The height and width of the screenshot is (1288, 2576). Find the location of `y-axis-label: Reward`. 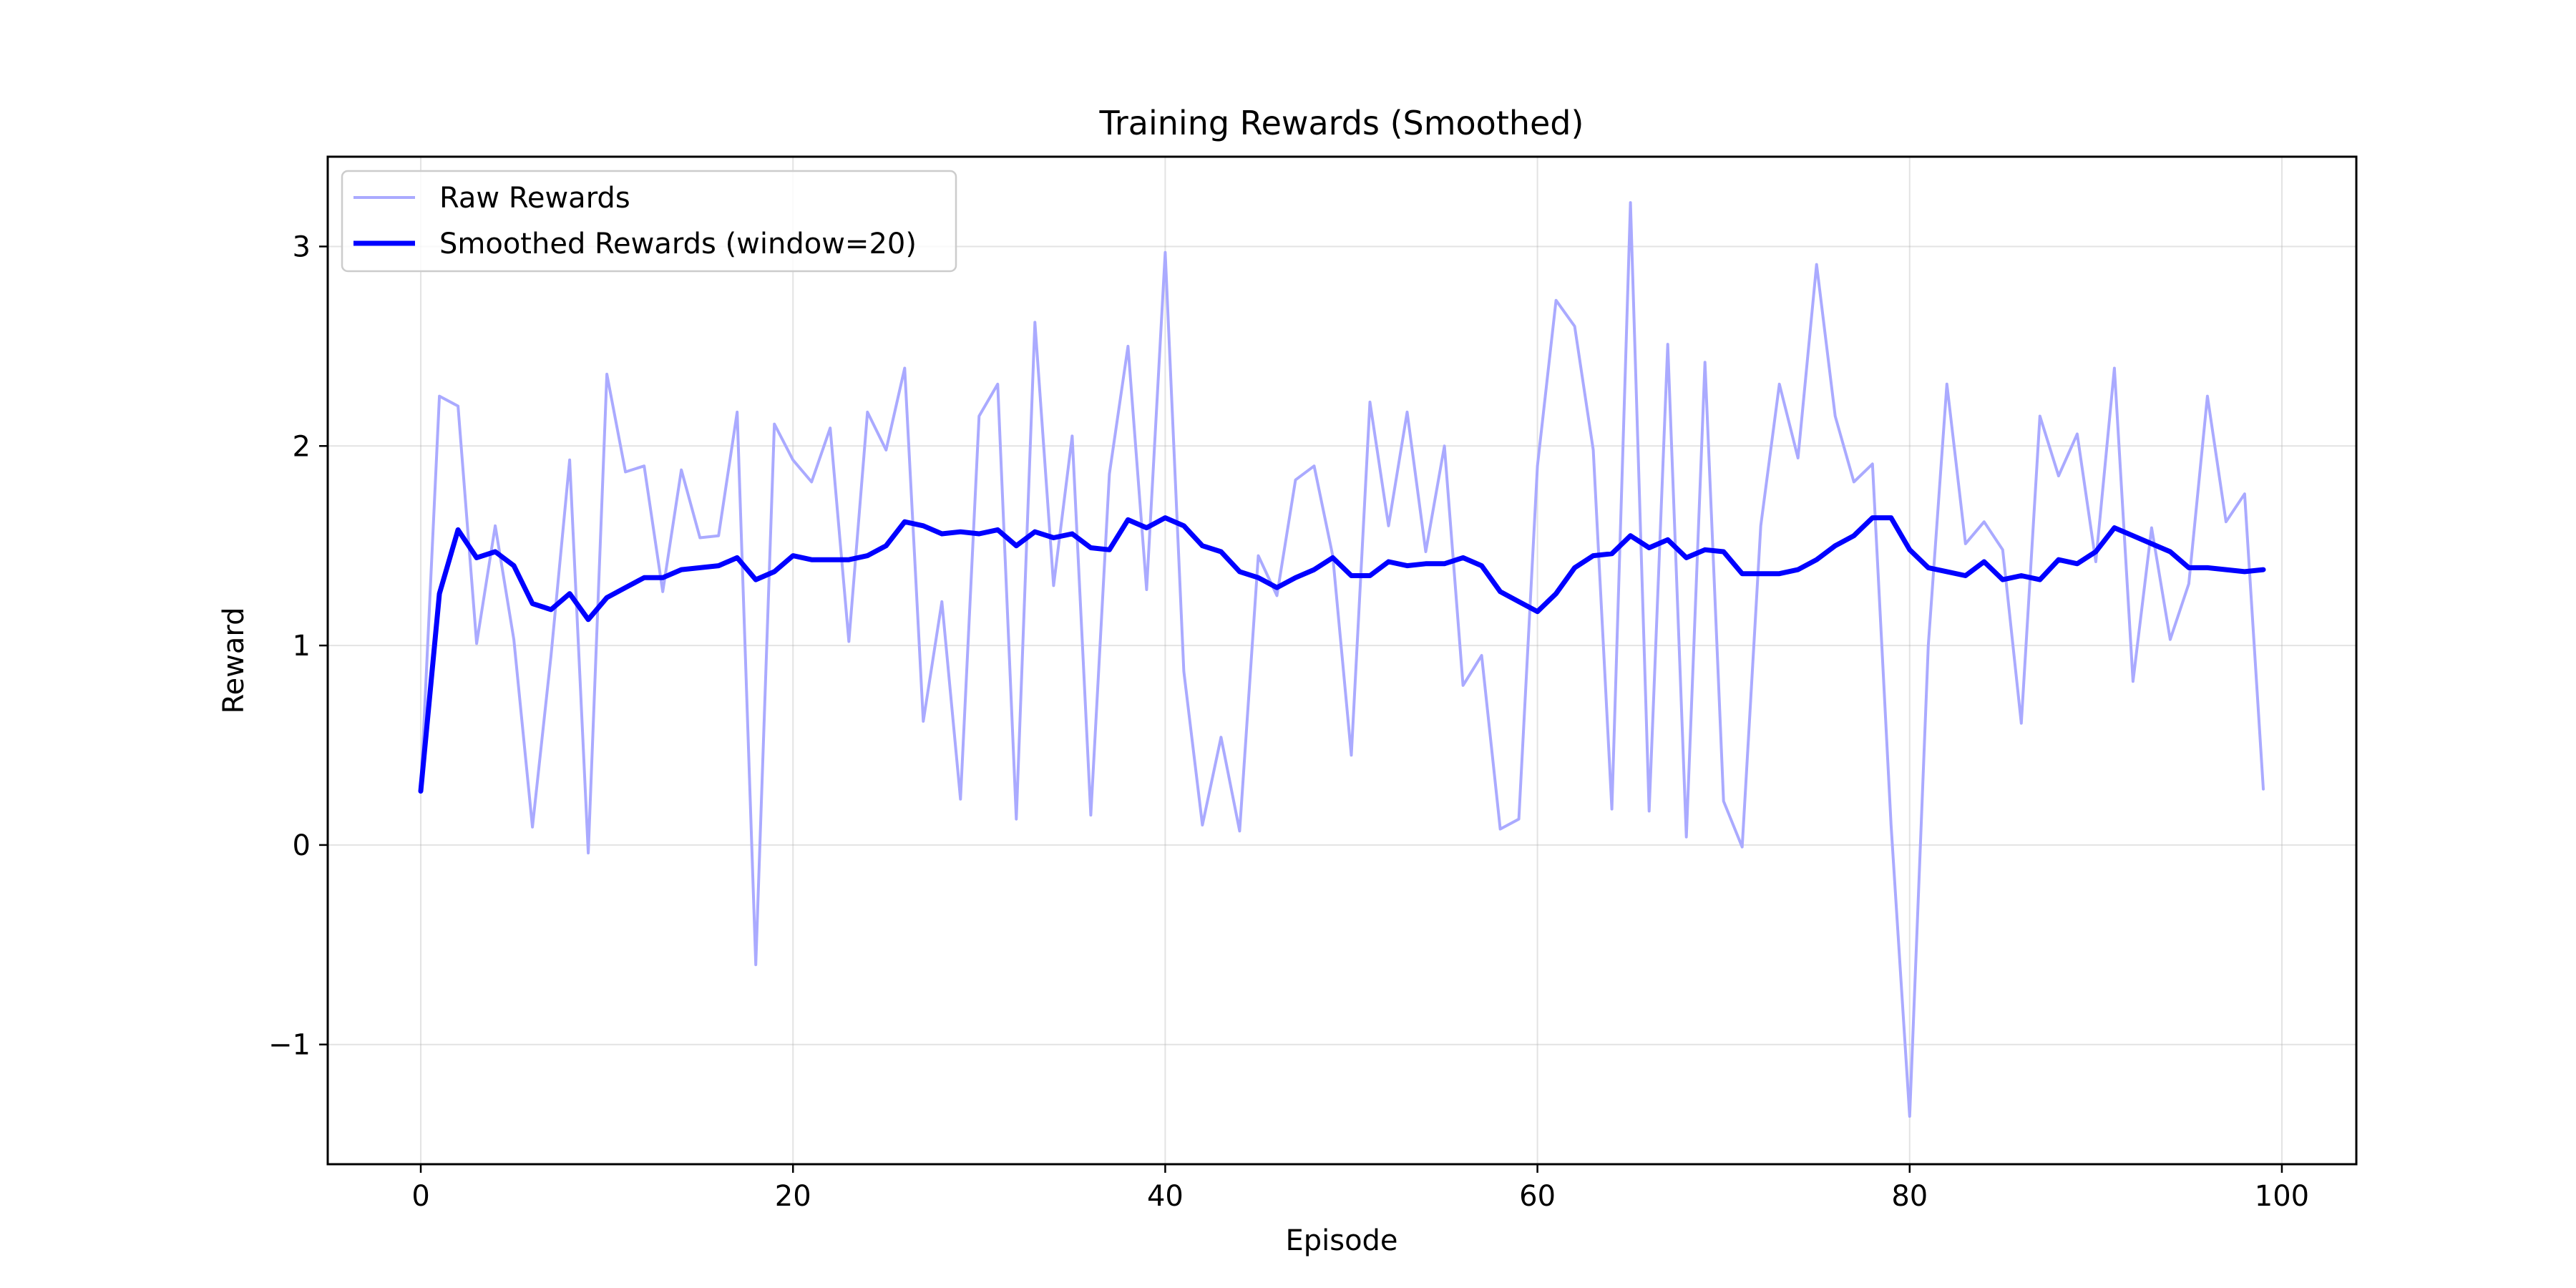

y-axis-label: Reward is located at coordinates (234, 661).